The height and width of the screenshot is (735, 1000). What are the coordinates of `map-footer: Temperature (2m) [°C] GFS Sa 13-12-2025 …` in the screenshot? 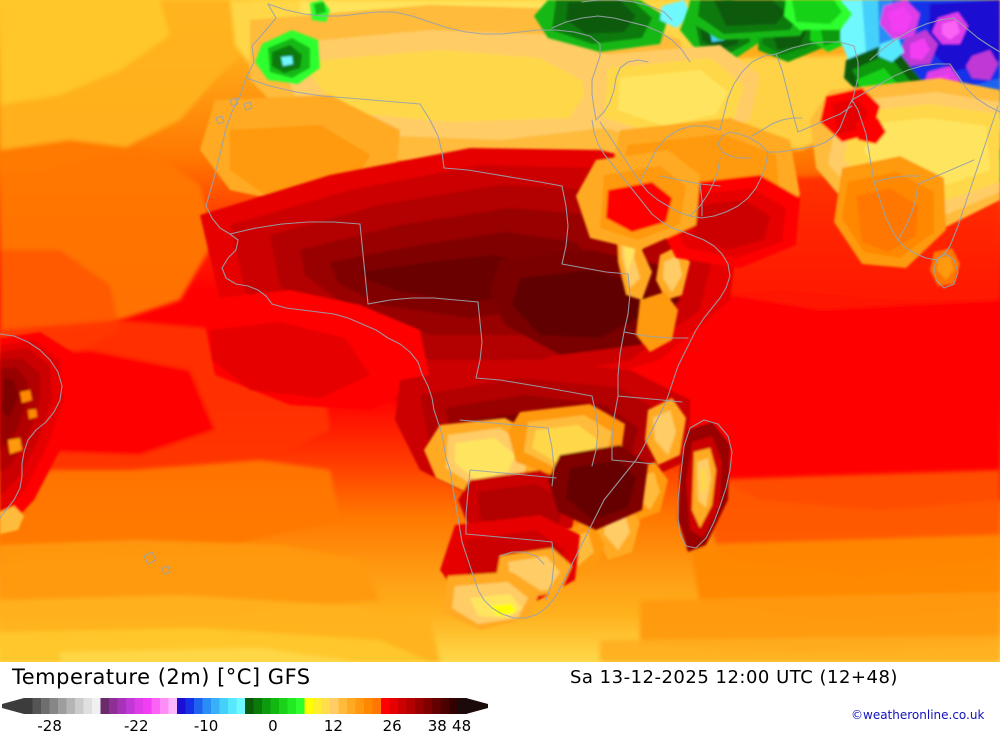 It's located at (500, 698).